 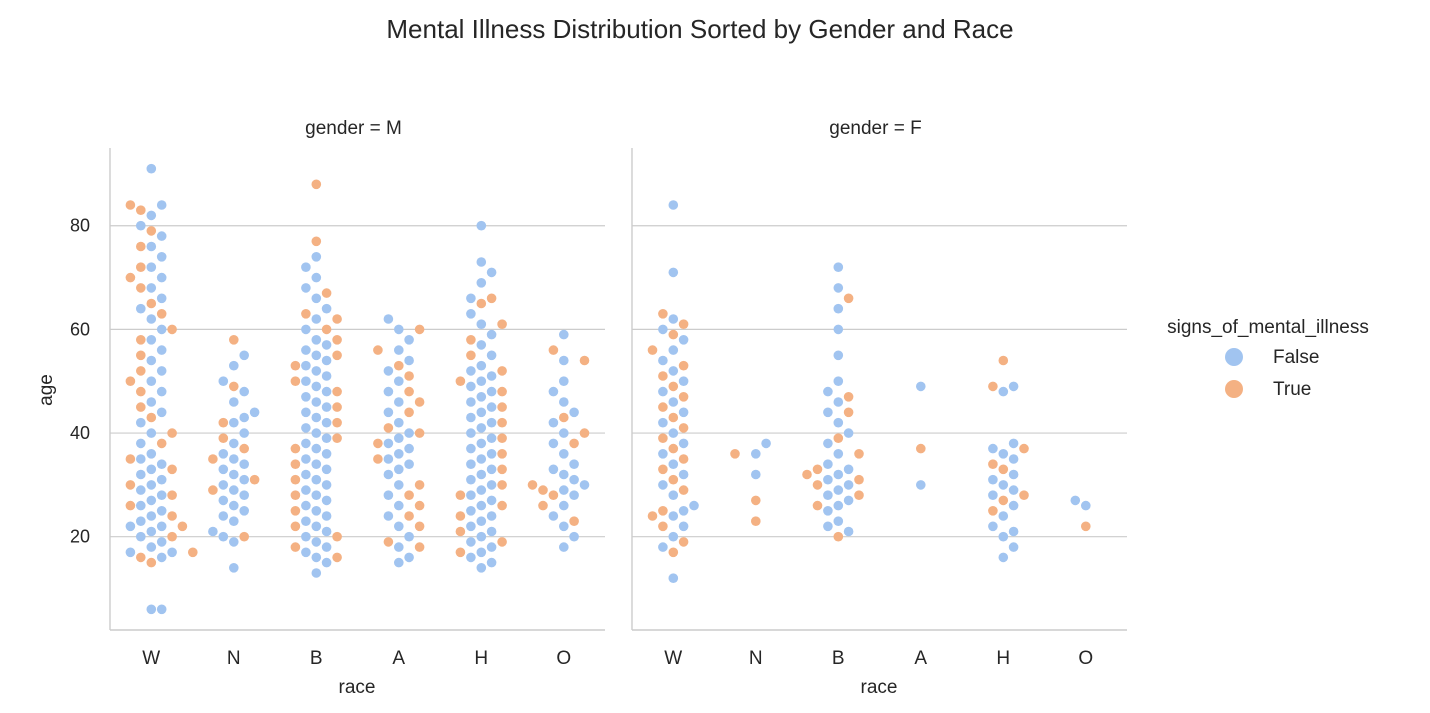 What do you see at coordinates (875, 128) in the screenshot?
I see `panel-title: gender = F` at bounding box center [875, 128].